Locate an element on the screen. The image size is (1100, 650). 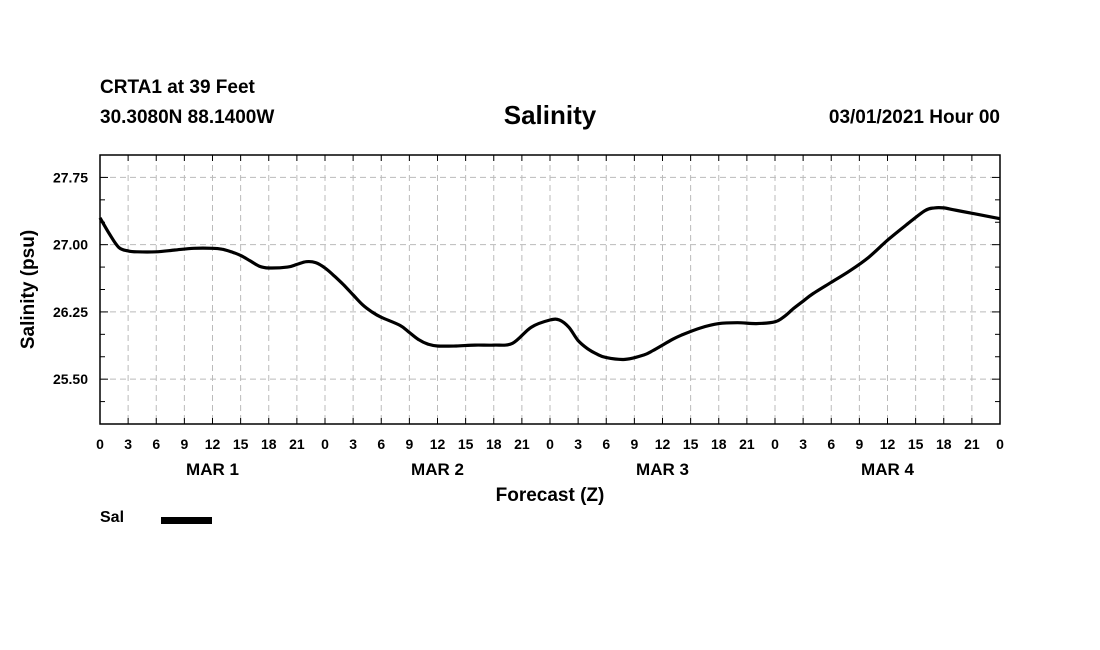
day-label: MAR 3 is located at coordinates (662, 469).